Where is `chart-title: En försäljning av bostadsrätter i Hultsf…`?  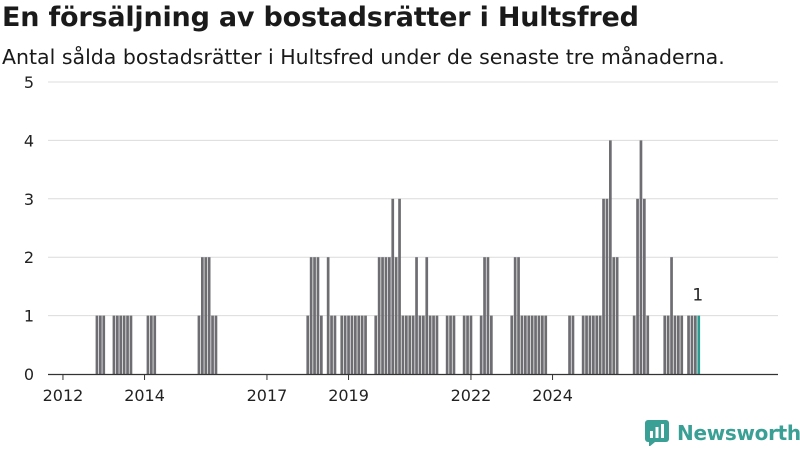
chart-title: En försäljning av bostadsrätter i Hultsf… is located at coordinates (320, 17).